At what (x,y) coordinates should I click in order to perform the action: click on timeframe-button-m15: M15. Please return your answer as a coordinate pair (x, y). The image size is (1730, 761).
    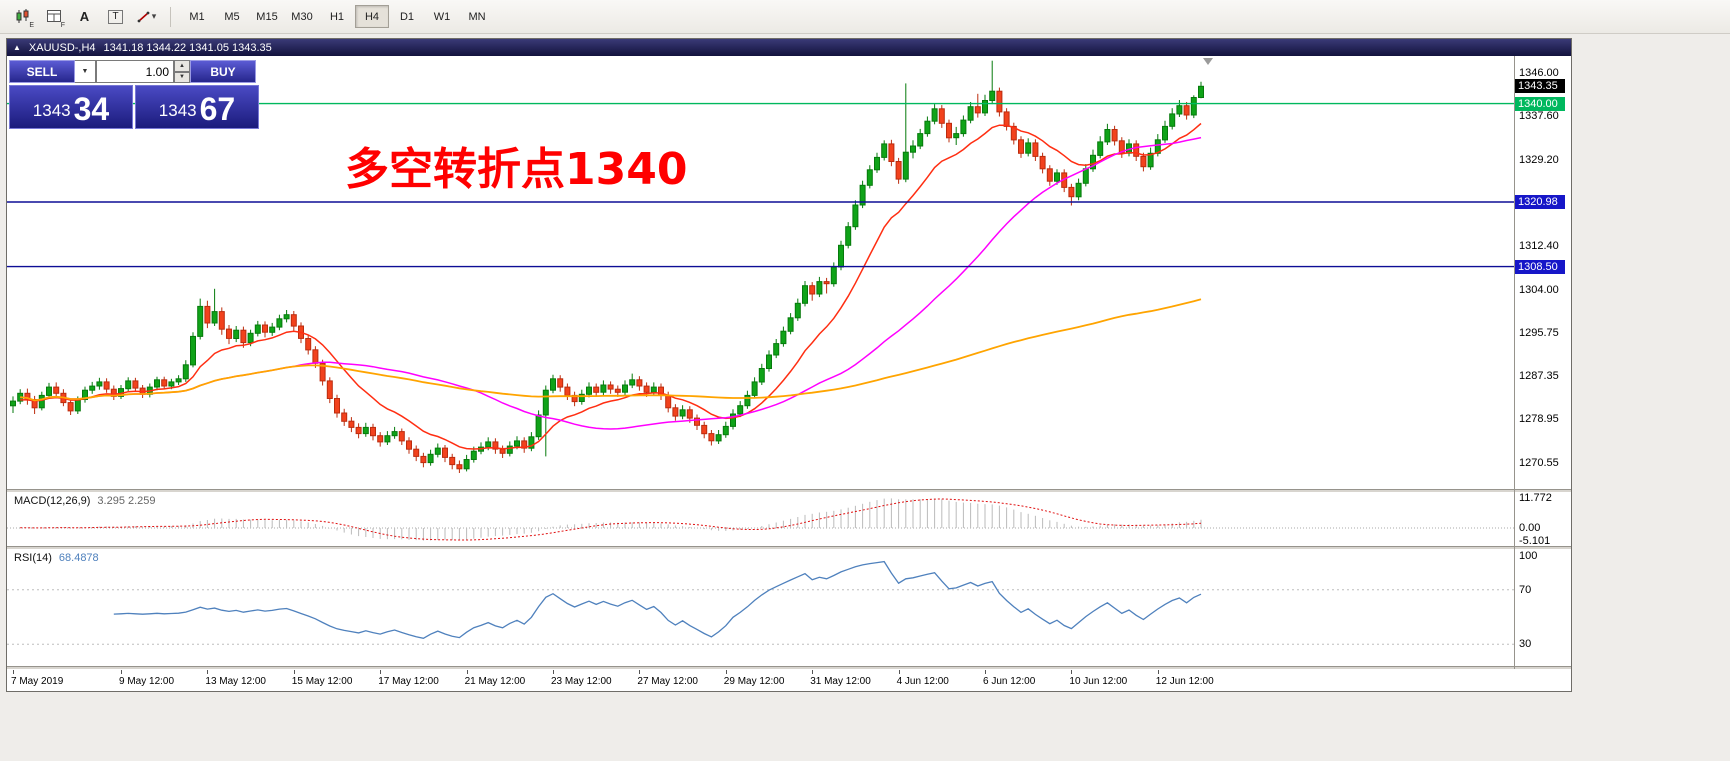
    Looking at the image, I should click on (267, 16).